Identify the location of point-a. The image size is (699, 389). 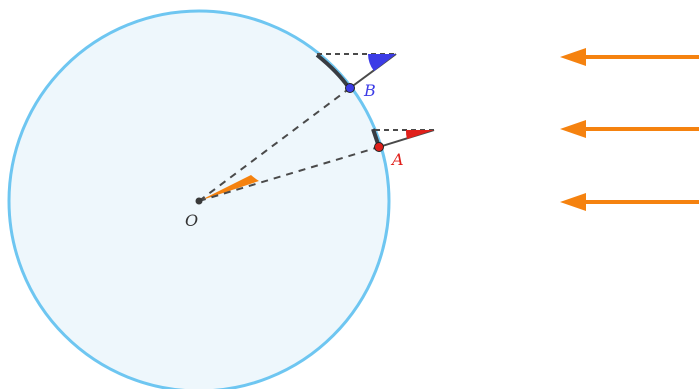
(379, 147).